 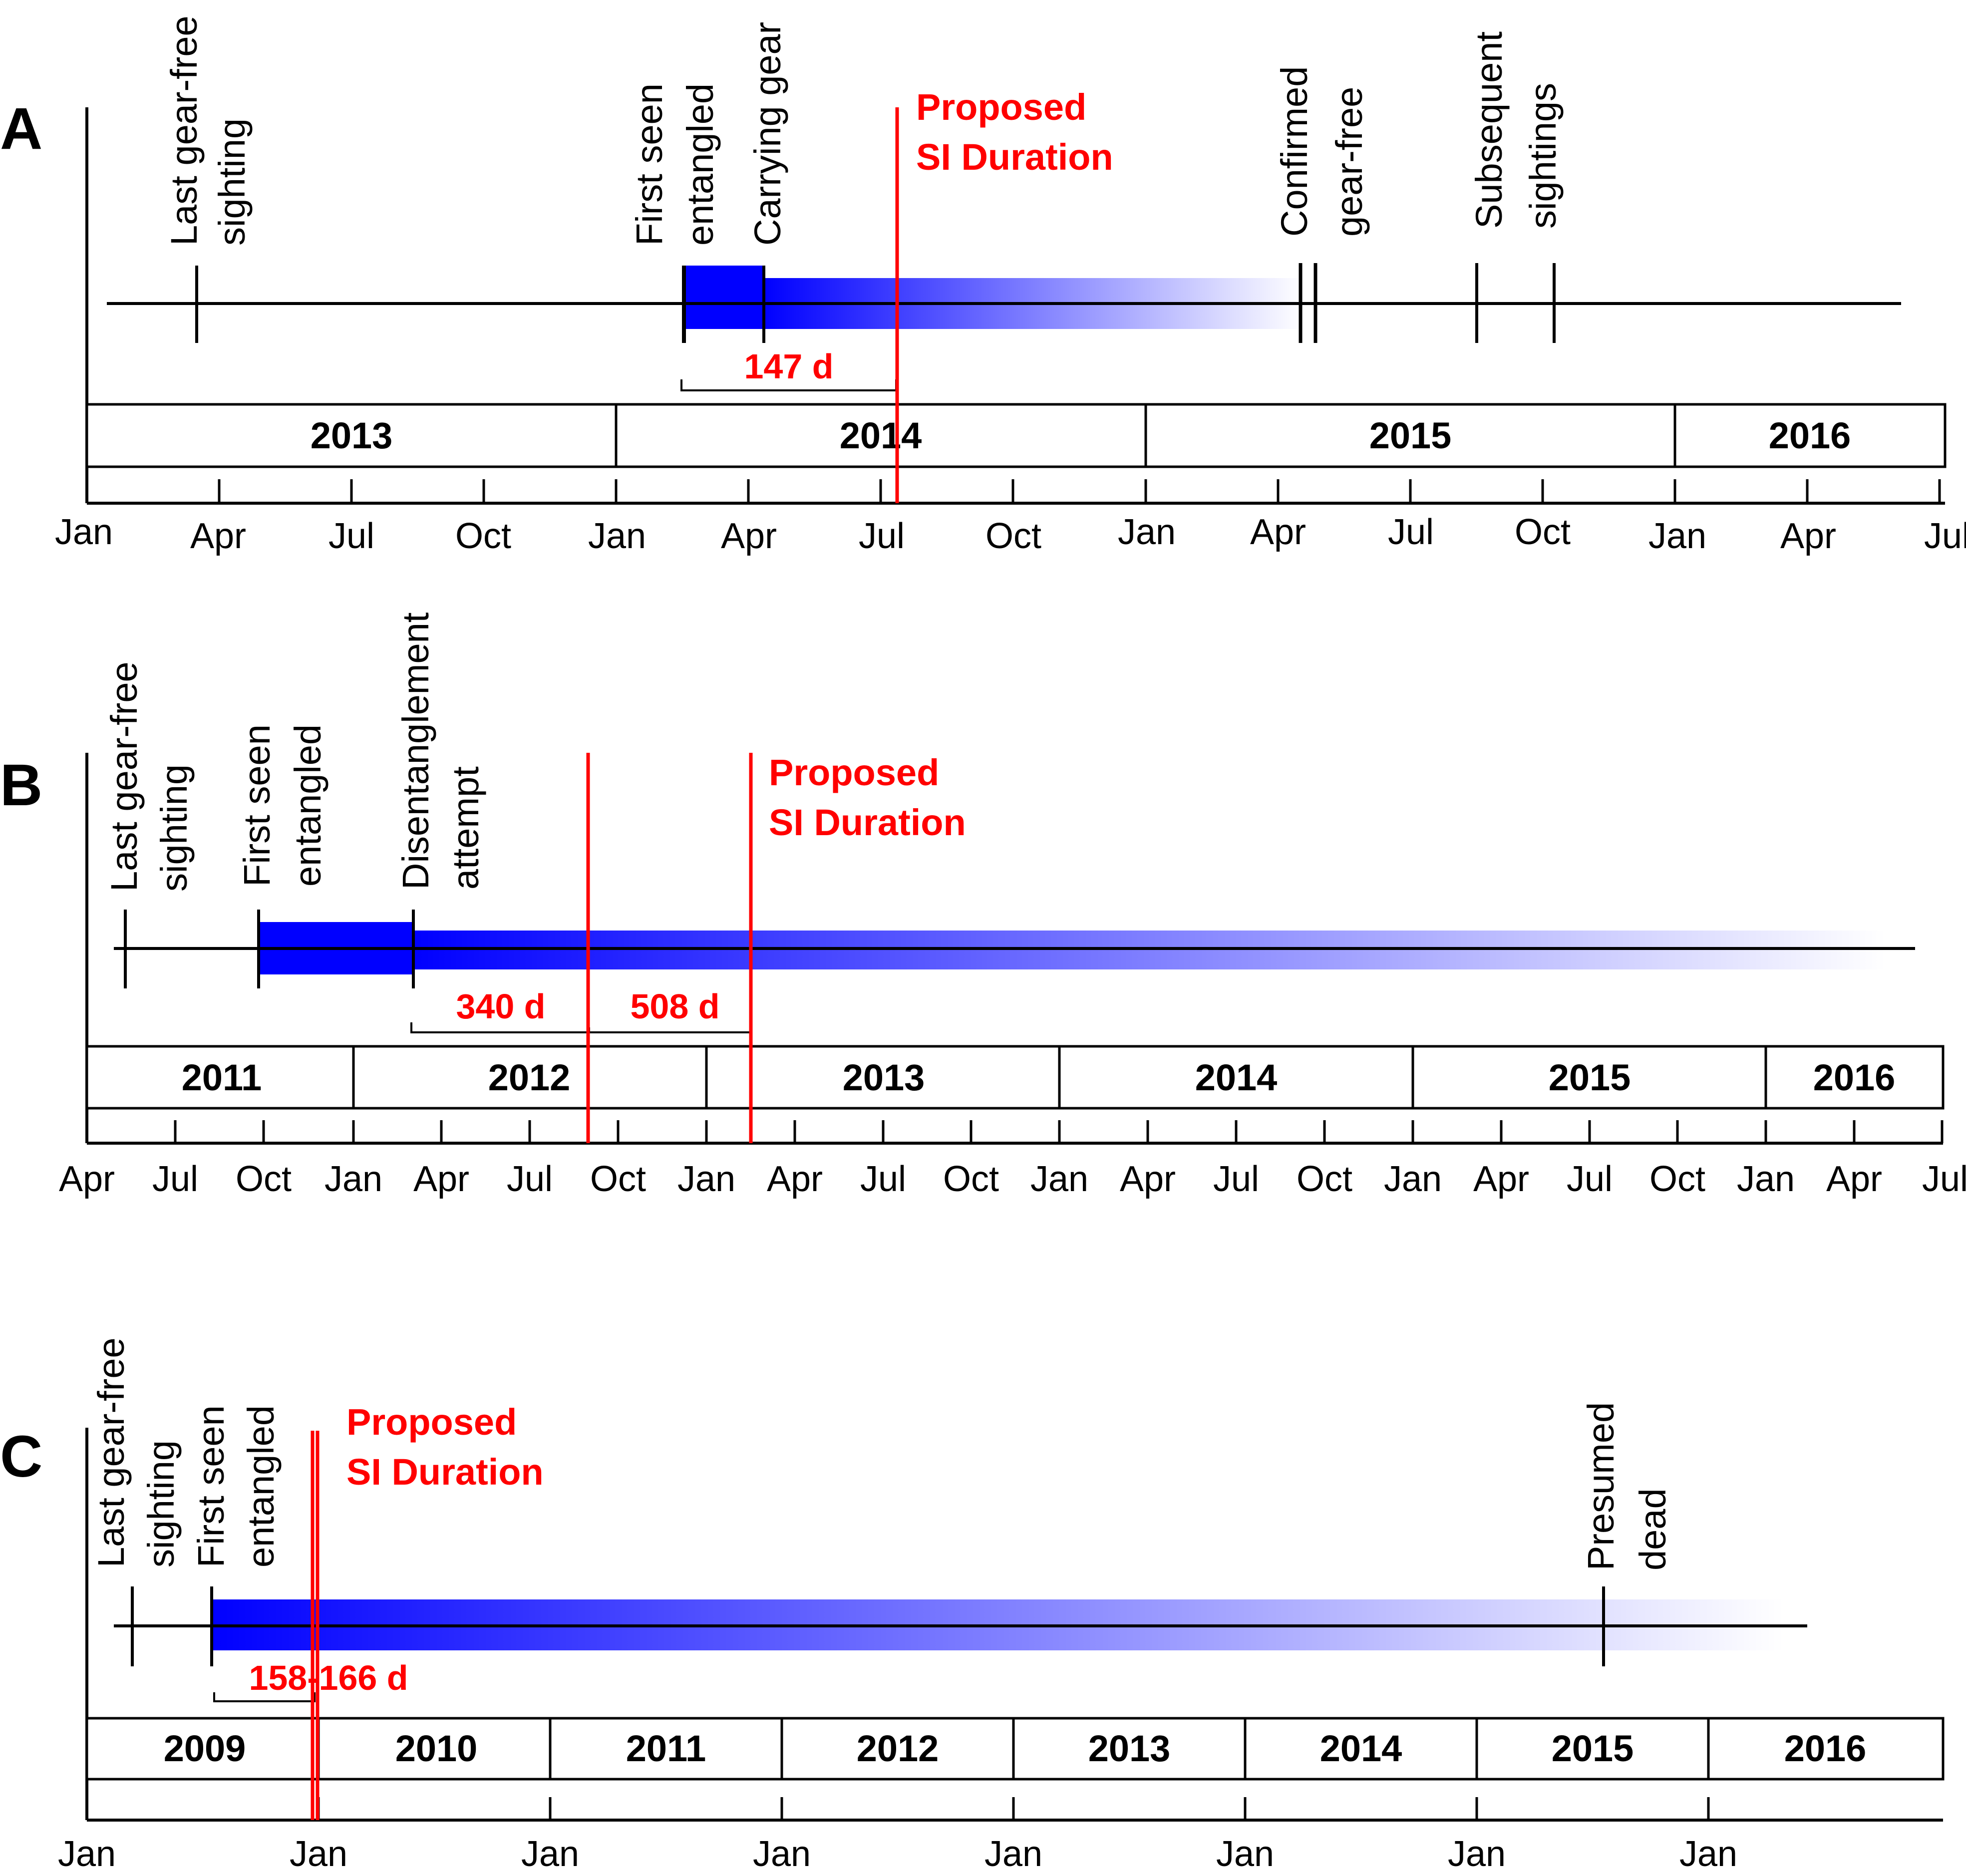 I want to click on event-label-subsequent-a: Subsequent sightings, so click(x=1516, y=125).